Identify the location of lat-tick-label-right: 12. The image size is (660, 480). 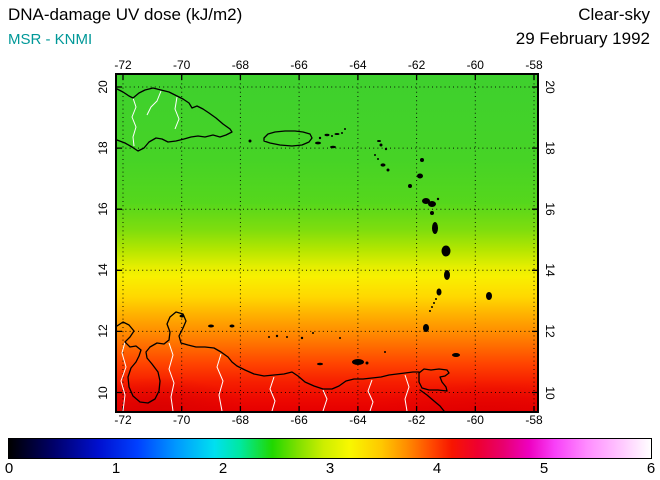
(550, 331).